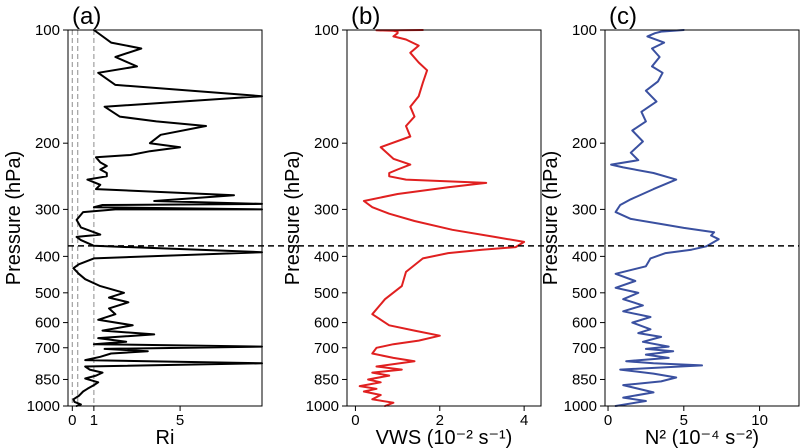 The width and height of the screenshot is (800, 448). Describe the element at coordinates (47, 30) in the screenshot. I see `panel-a-ytick-label: 100` at that location.